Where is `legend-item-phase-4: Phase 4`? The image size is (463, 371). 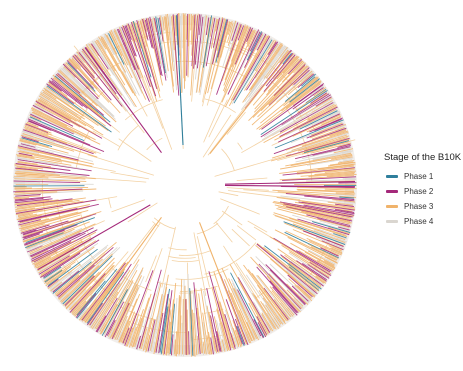
legend-item-phase-4: Phase 4 is located at coordinates (423, 221).